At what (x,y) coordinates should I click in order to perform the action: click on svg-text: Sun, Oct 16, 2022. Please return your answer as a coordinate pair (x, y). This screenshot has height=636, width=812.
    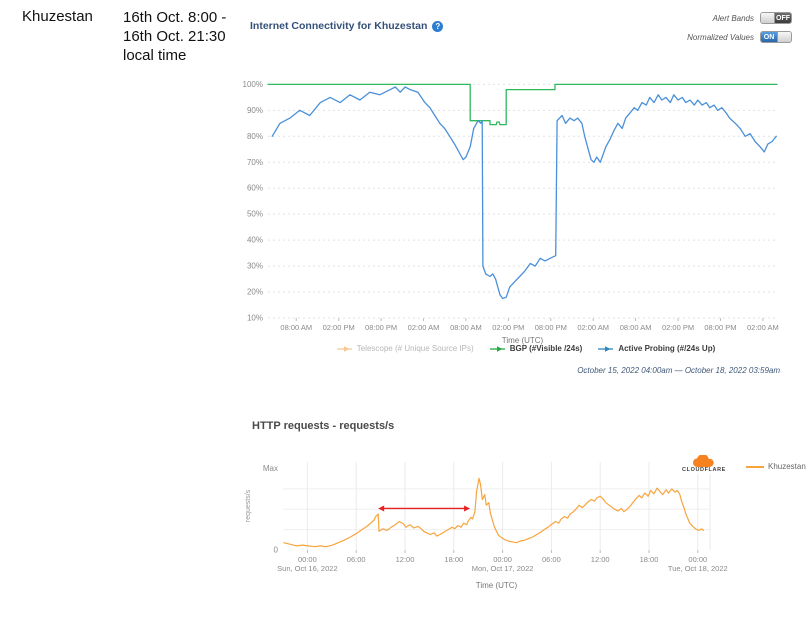
    Looking at the image, I should click on (307, 568).